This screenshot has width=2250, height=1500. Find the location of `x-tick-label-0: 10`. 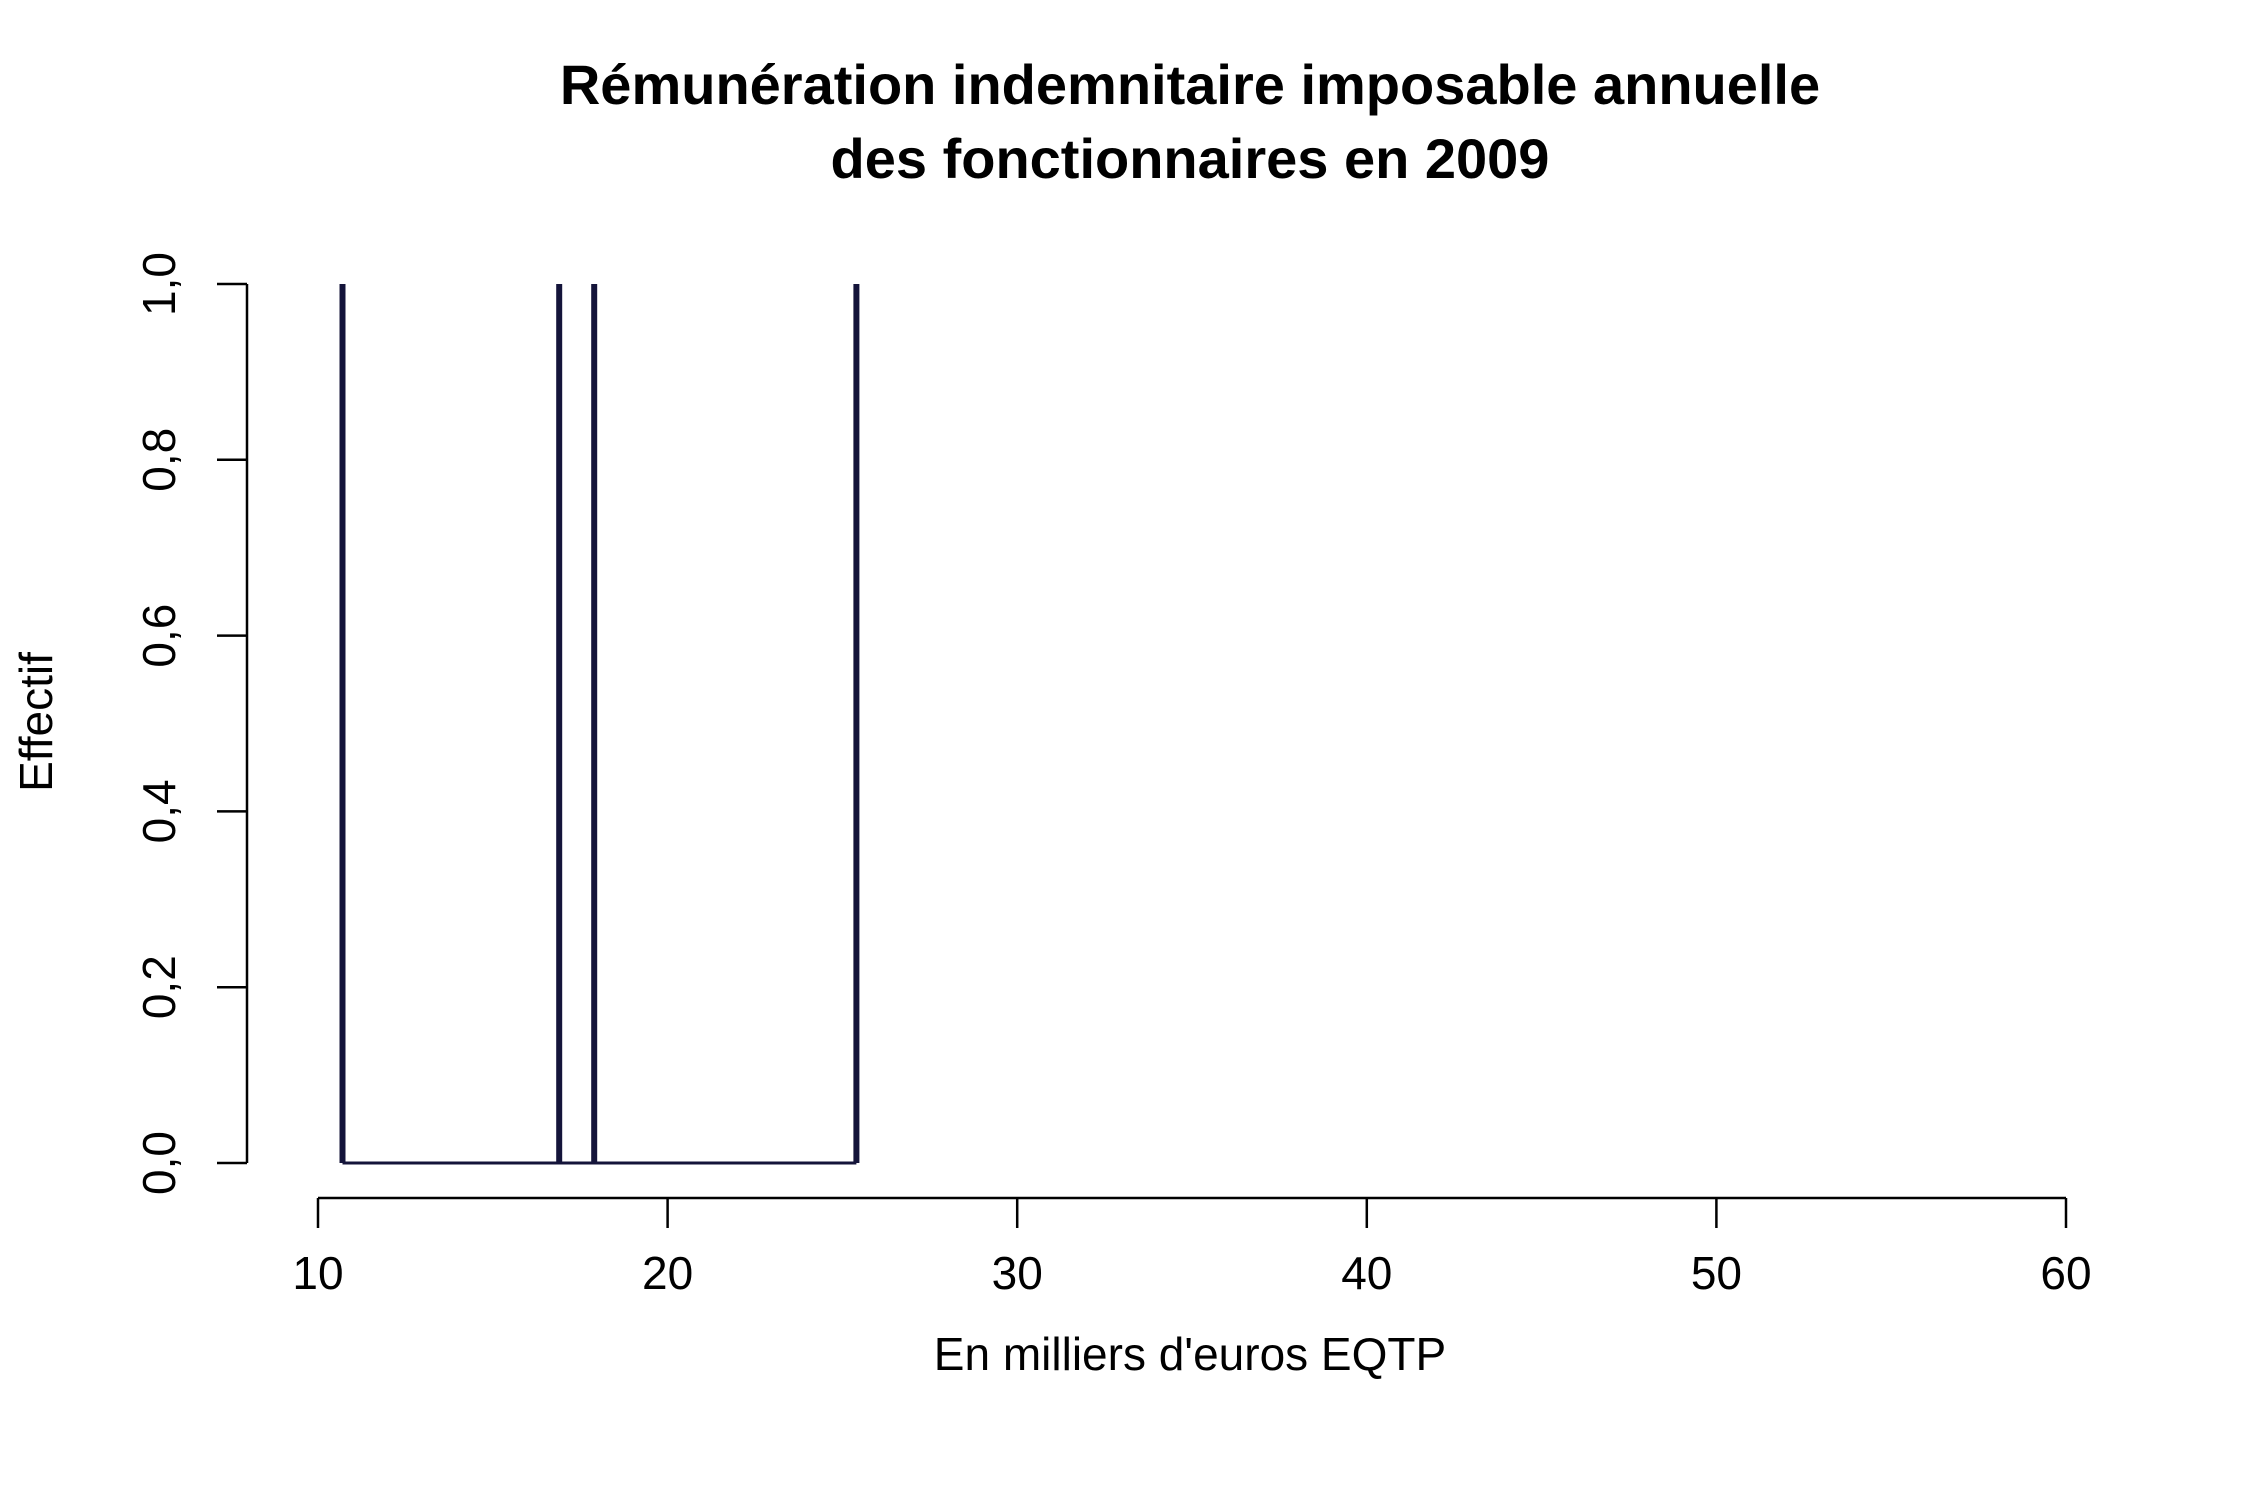

x-tick-label-0: 10 is located at coordinates (317, 1273).